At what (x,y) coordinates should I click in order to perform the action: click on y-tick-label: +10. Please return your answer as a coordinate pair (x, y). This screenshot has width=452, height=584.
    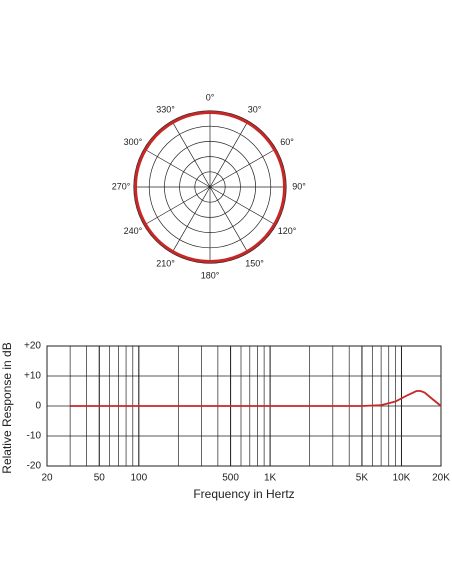
    Looking at the image, I should click on (32, 376).